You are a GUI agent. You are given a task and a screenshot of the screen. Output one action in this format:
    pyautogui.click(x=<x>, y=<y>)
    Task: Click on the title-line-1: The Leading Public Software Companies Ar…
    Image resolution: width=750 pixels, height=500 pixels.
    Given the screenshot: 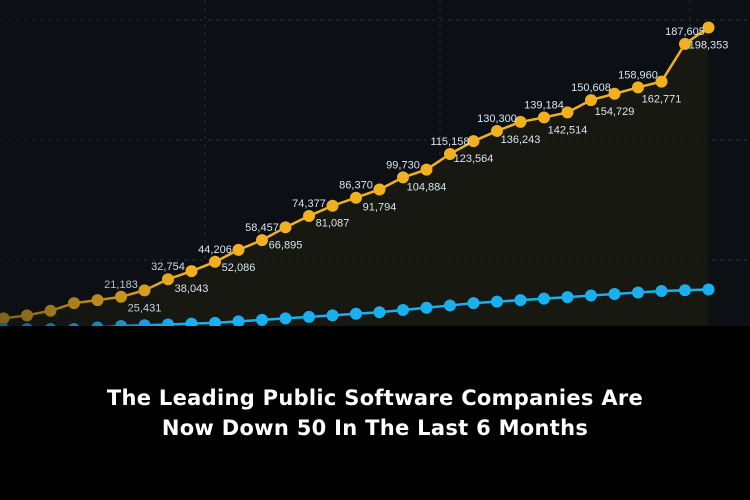 What is the action you would take?
    pyautogui.click(x=375, y=398)
    